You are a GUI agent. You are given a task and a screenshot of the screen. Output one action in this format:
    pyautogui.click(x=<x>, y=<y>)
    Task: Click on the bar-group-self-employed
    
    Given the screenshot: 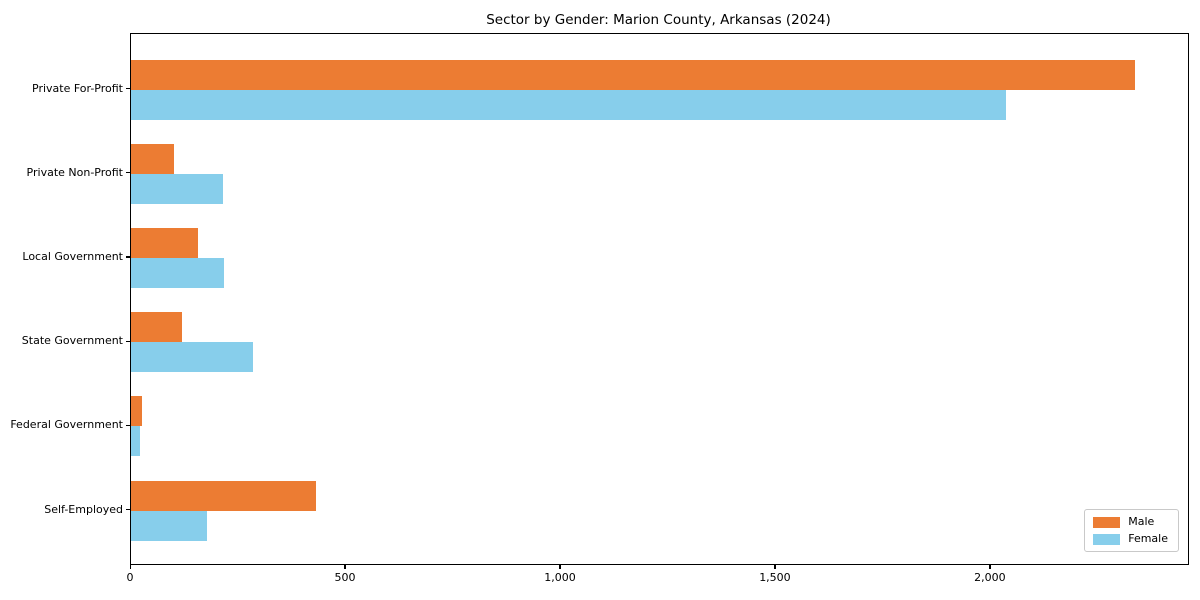 What is the action you would take?
    pyautogui.click(x=659, y=510)
    